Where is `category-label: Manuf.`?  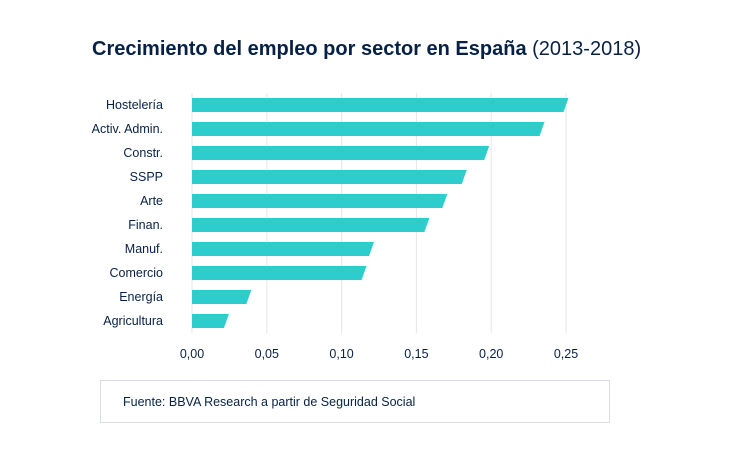 category-label: Manuf. is located at coordinates (144, 249).